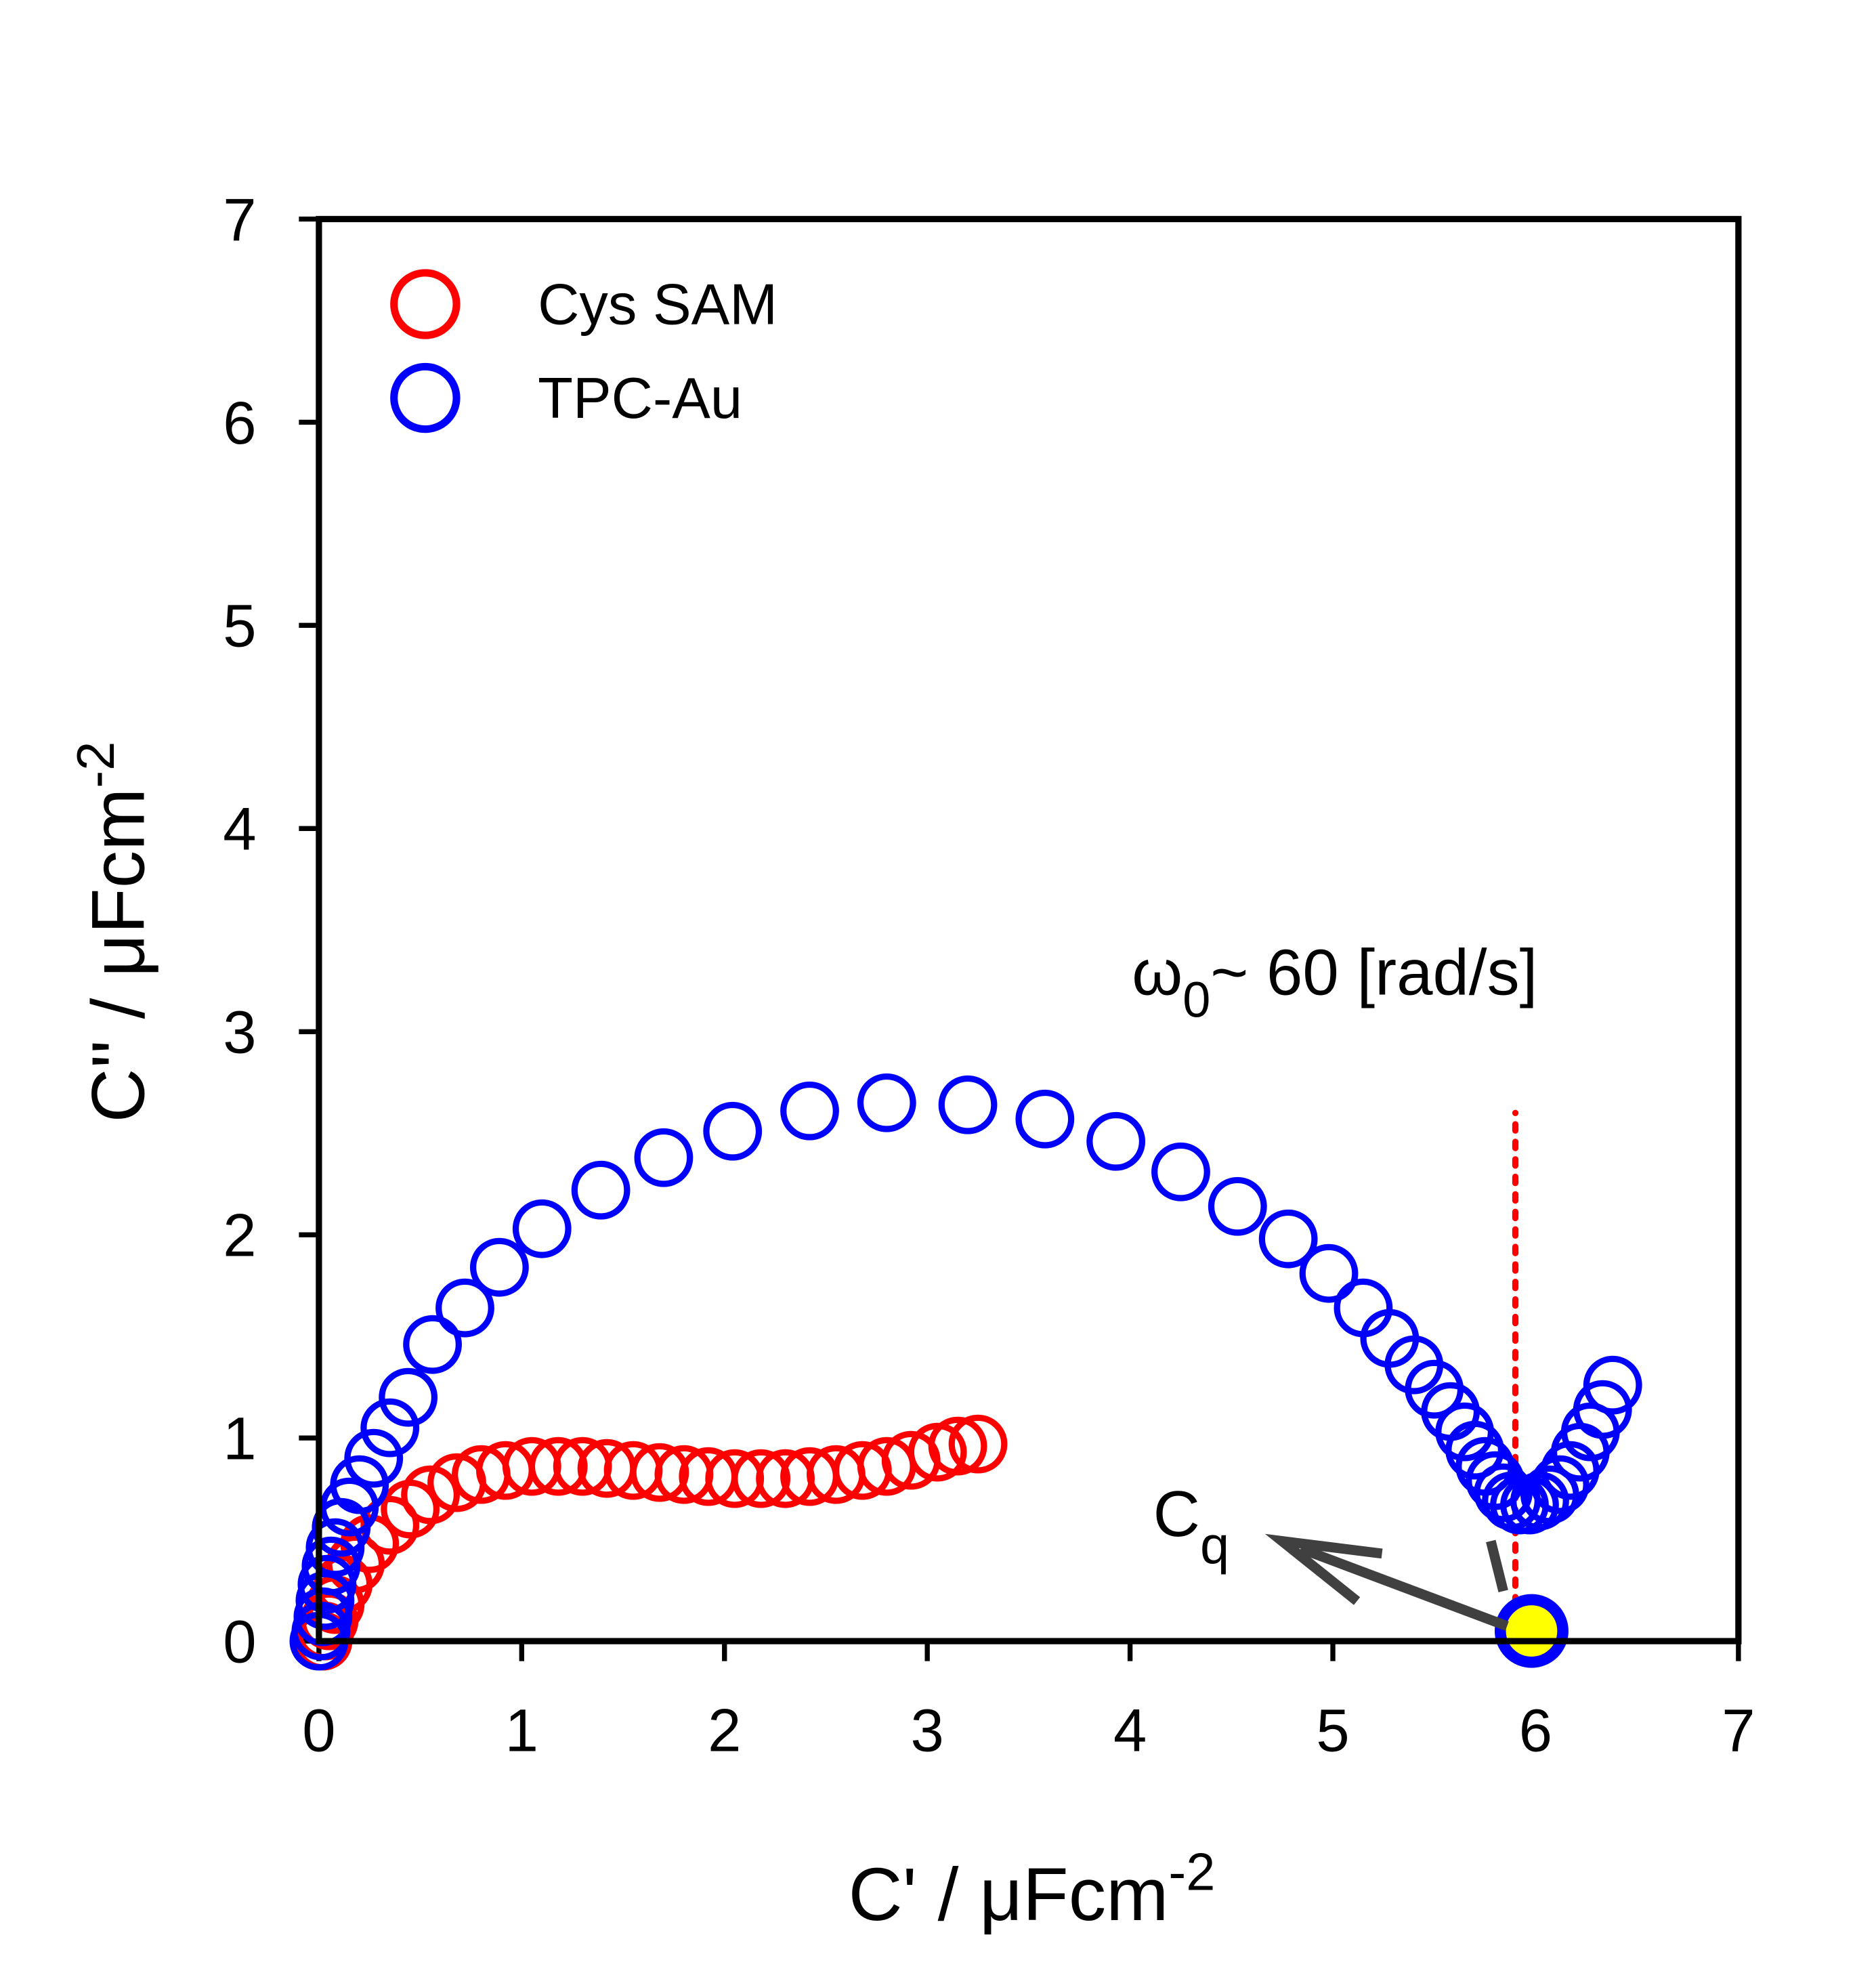 The height and width of the screenshot is (1979, 1876). I want to click on legend-label: TPC-Au, so click(640, 398).